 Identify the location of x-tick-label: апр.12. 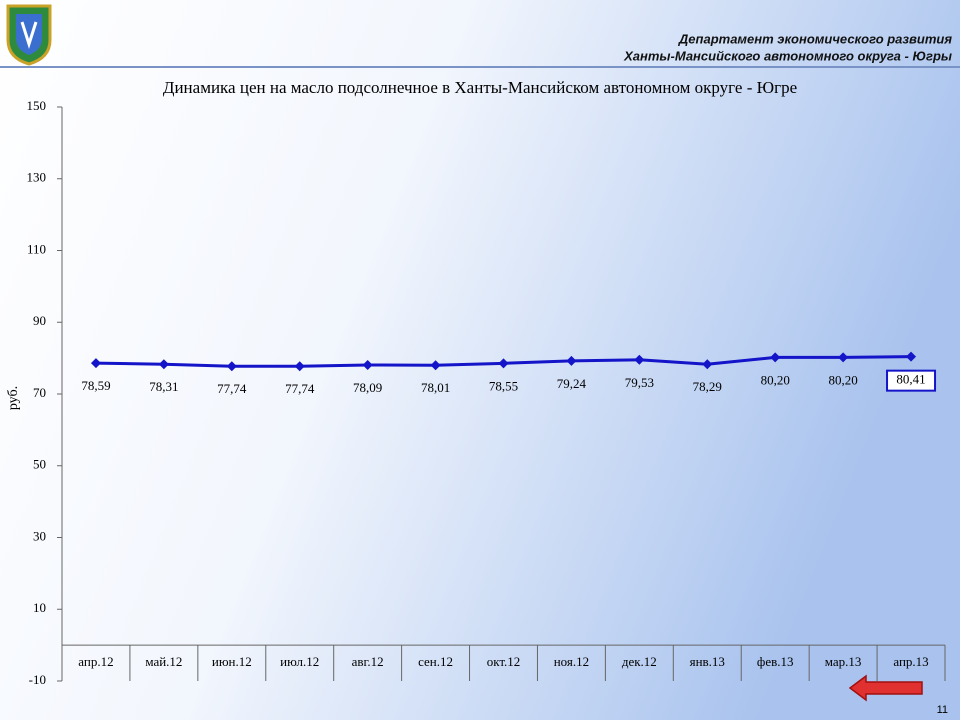
(95, 661).